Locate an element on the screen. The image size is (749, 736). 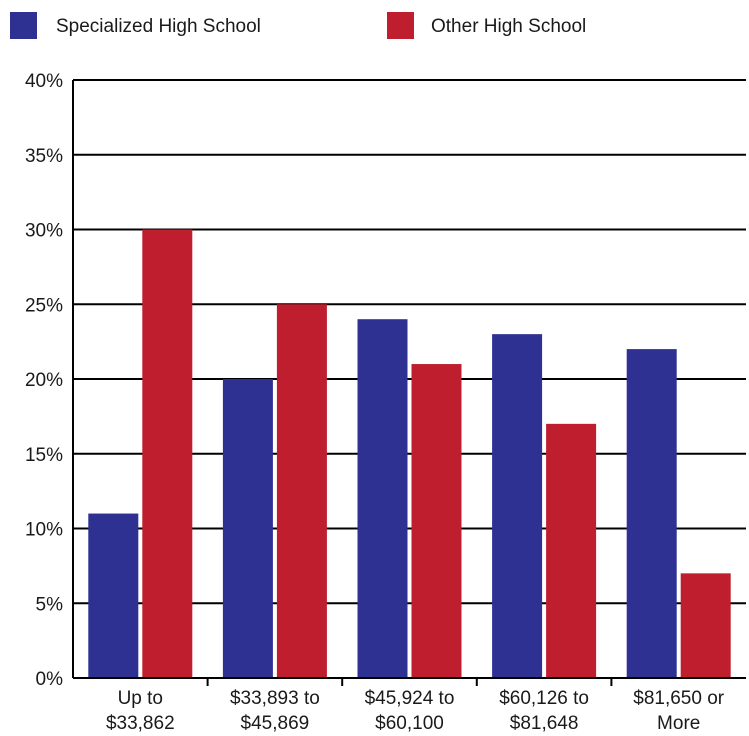
legend-label-2: Other High School is located at coordinates (508, 26).